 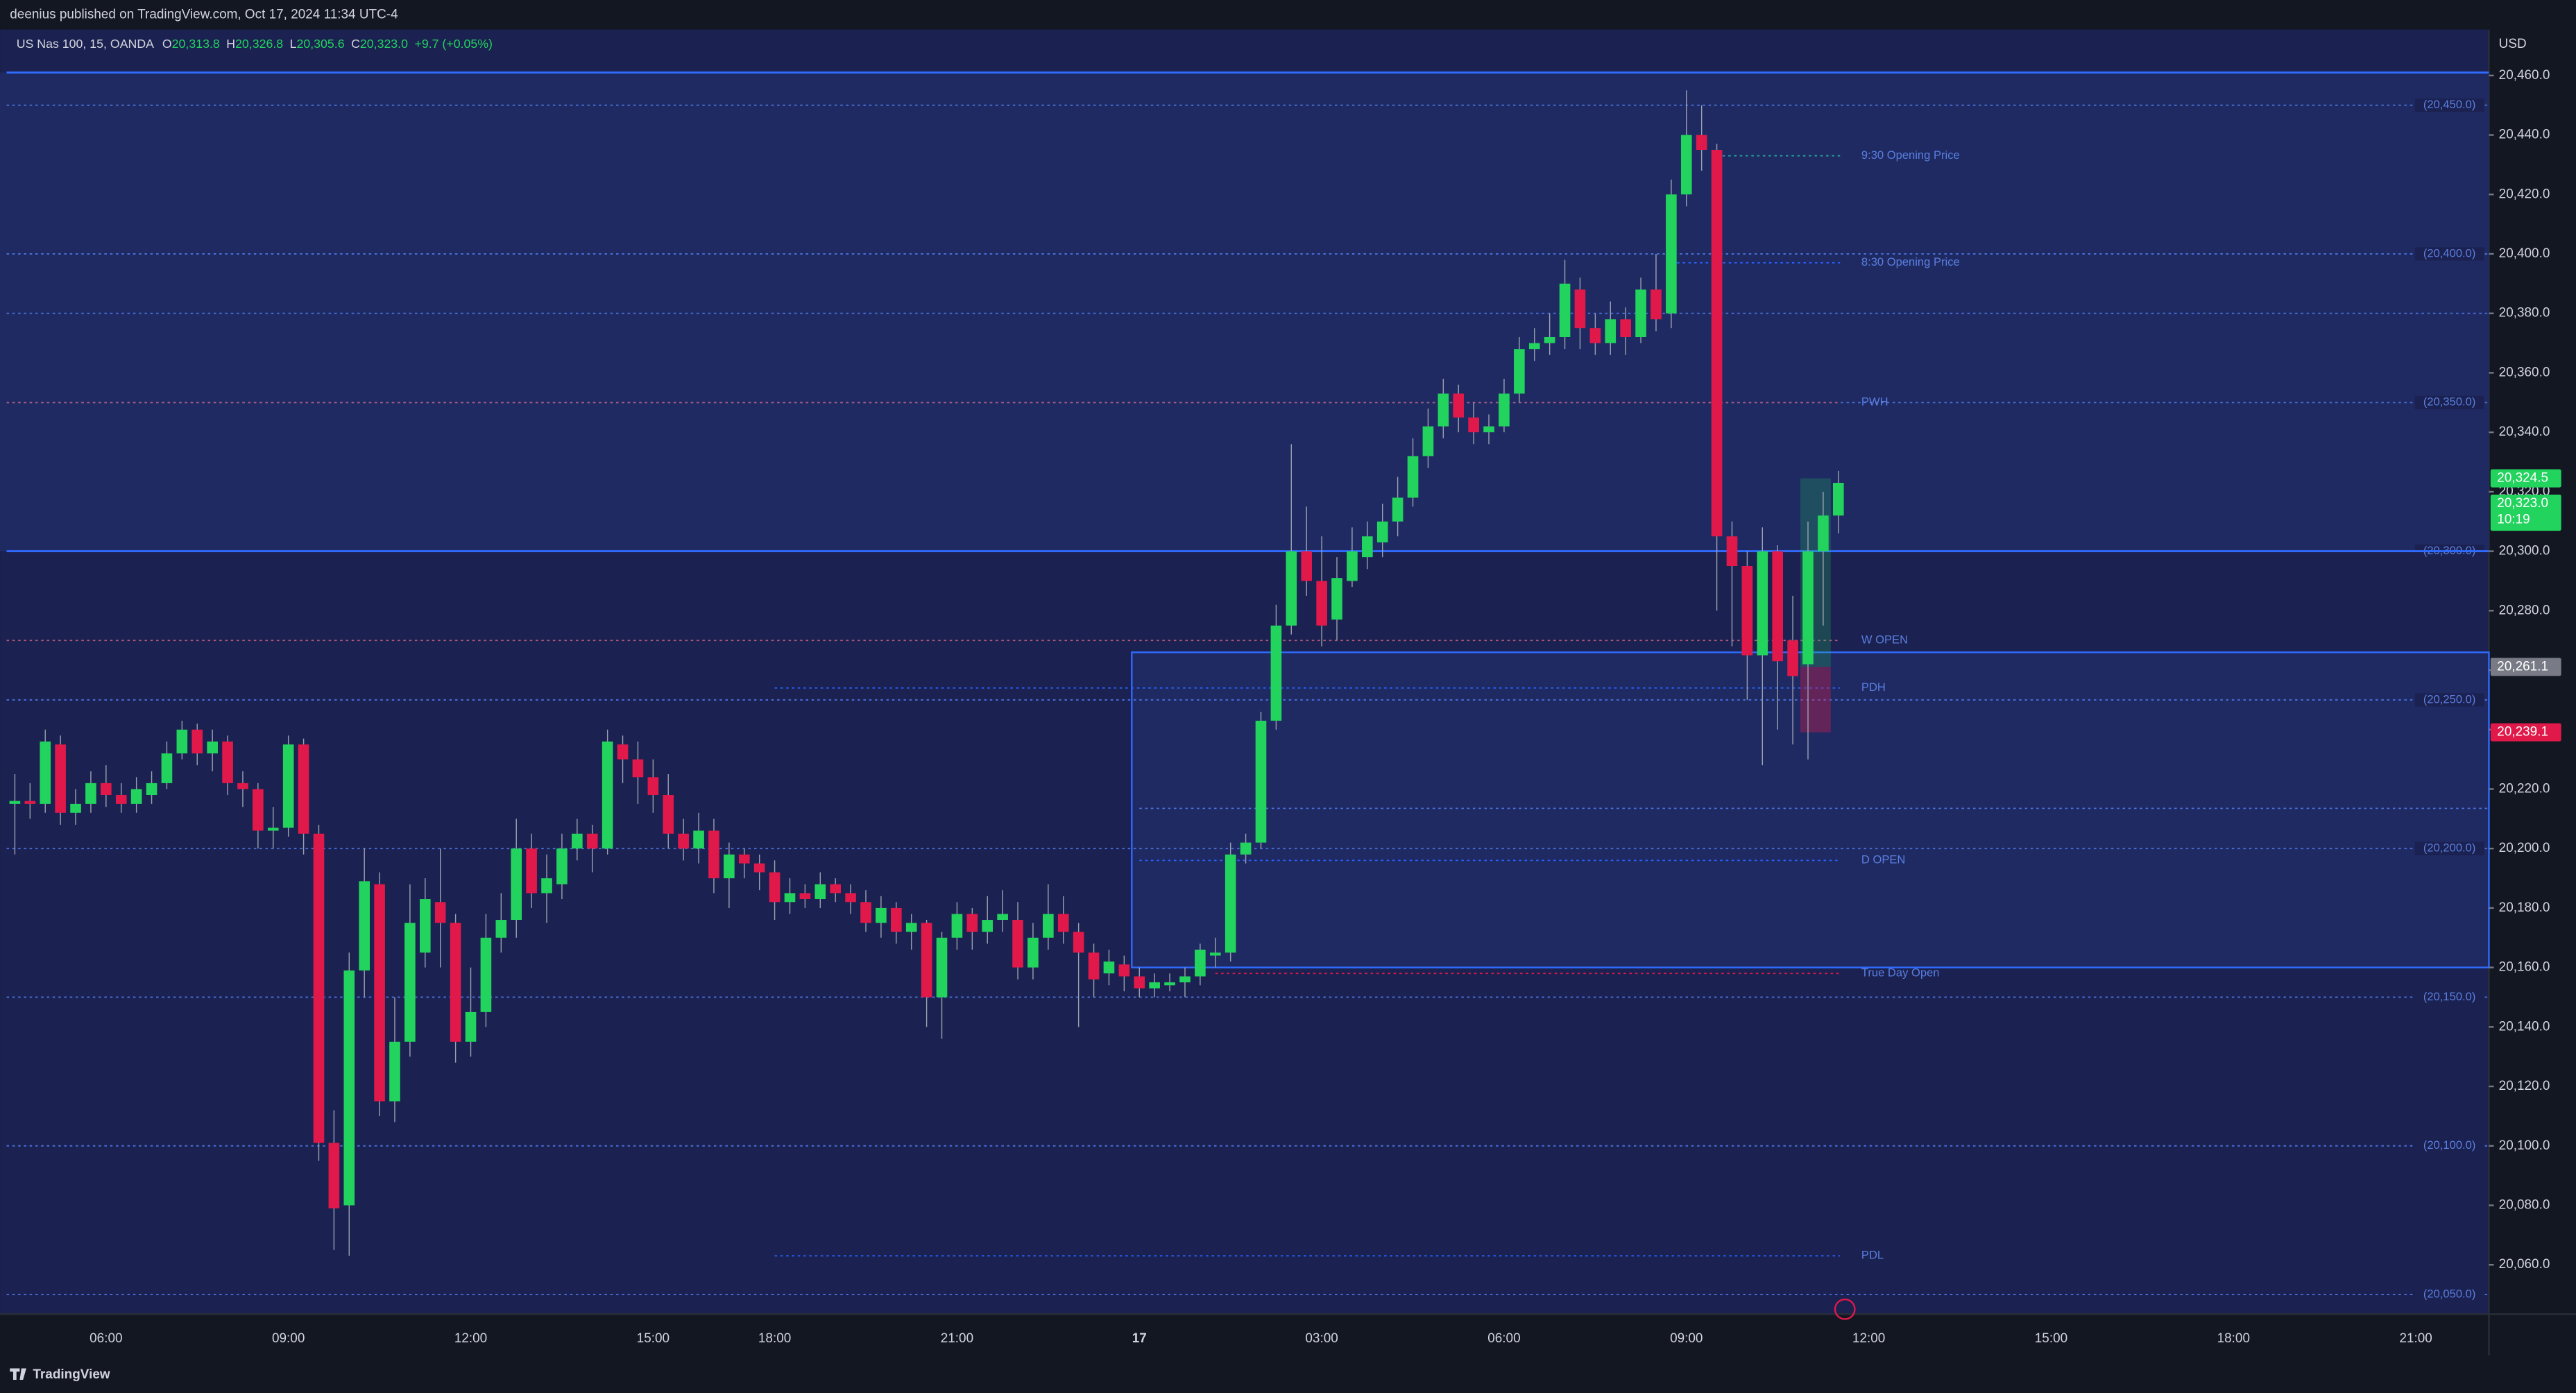 What do you see at coordinates (2524, 848) in the screenshot?
I see `y-tick-label: 20,200.0` at bounding box center [2524, 848].